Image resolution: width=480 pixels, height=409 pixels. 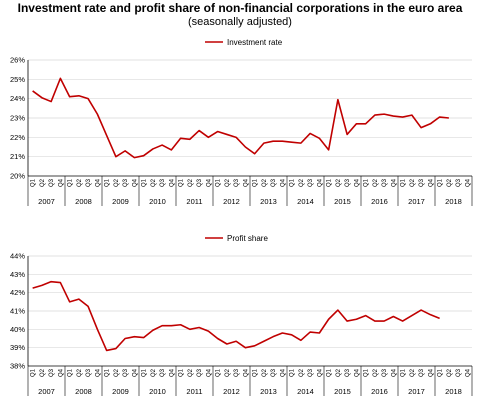 What do you see at coordinates (46, 391) in the screenshot?
I see `profit-share-year-label: 2007` at bounding box center [46, 391].